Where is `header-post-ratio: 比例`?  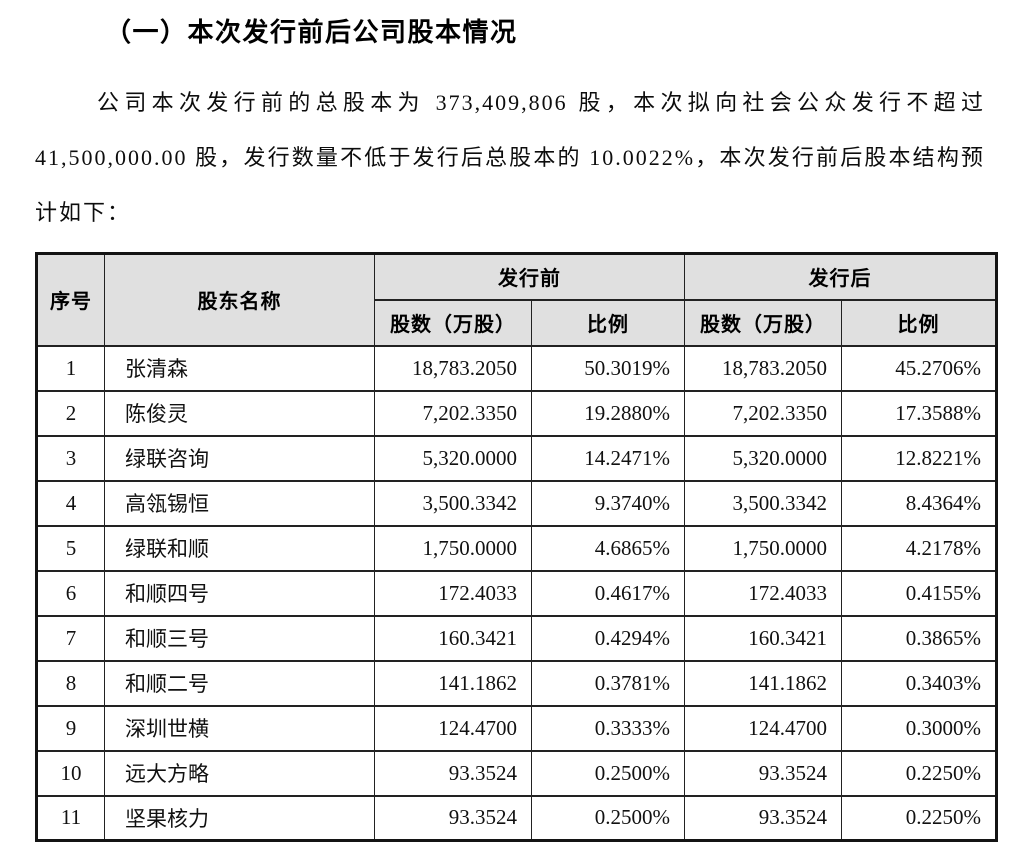 header-post-ratio: 比例 is located at coordinates (919, 322).